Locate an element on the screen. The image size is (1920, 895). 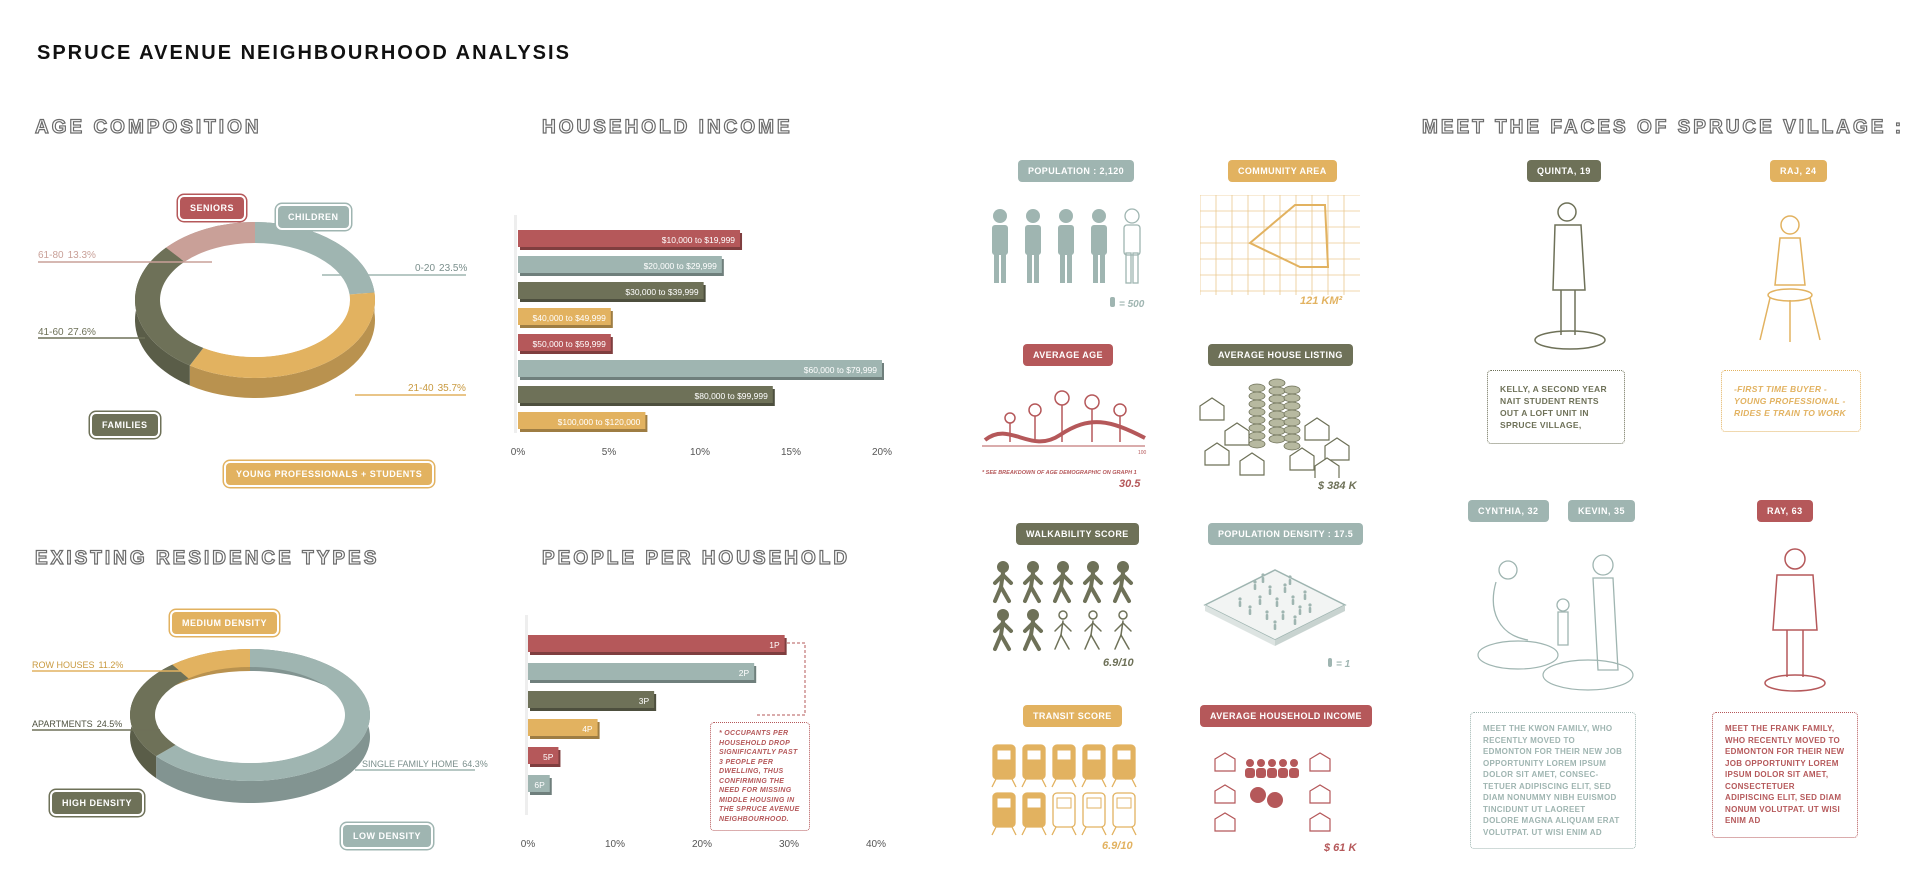
tag-young-professionals: YOUNG PROFESSIONALS + STUDENTS is located at coordinates (329, 474).